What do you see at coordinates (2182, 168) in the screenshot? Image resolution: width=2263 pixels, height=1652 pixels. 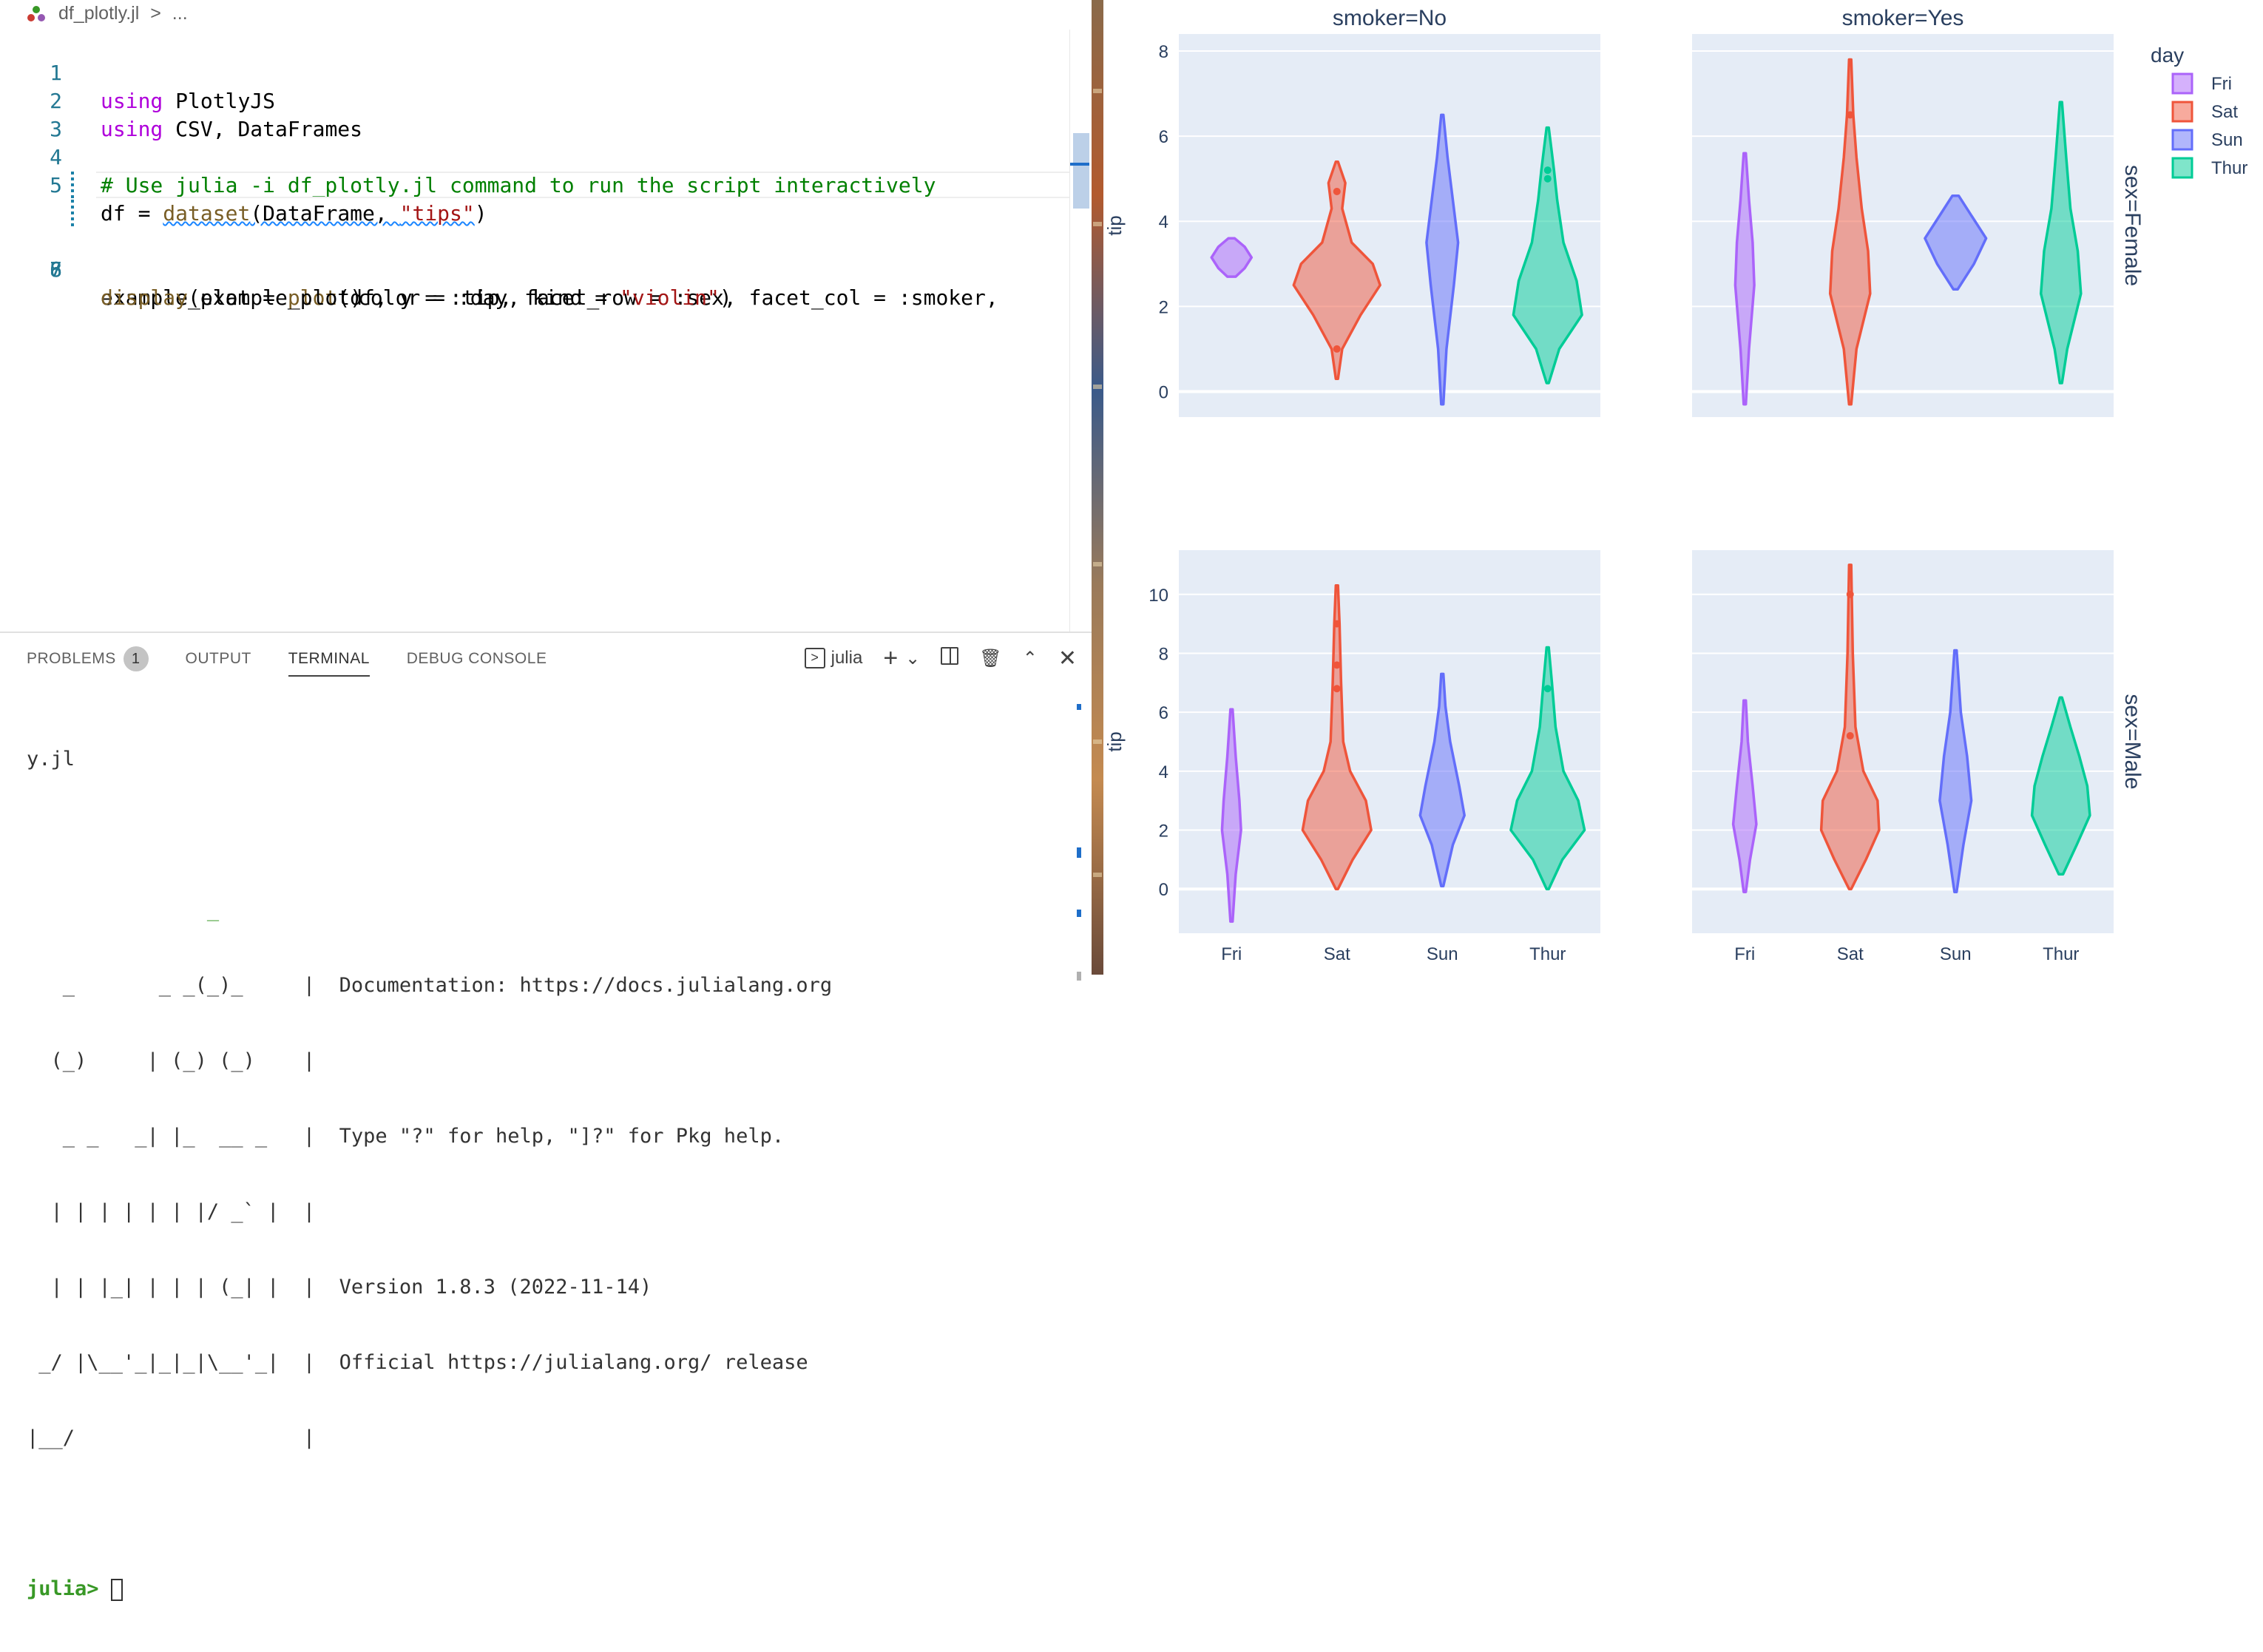 I see `legend-swatch-thur` at bounding box center [2182, 168].